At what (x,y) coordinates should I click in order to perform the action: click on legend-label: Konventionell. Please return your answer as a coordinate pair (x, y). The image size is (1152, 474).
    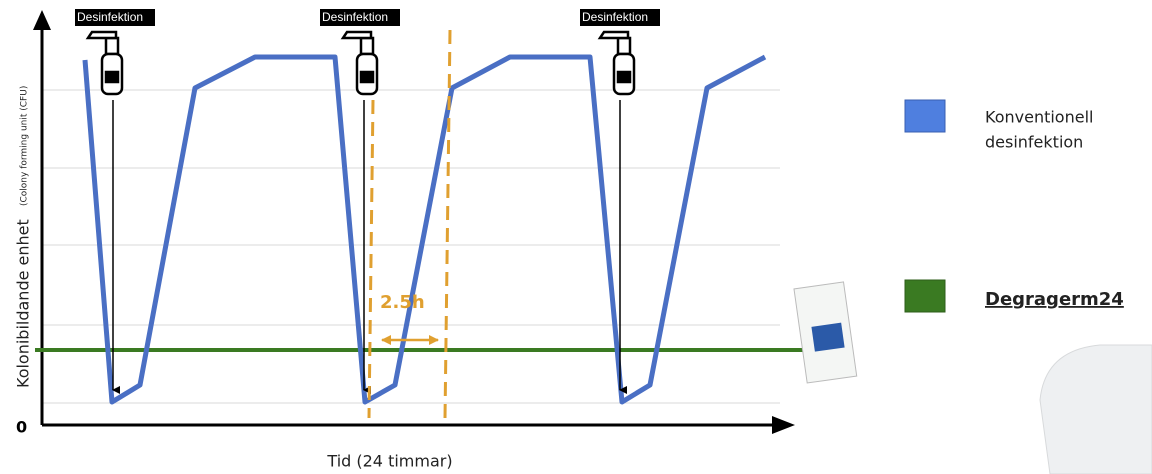
    Looking at the image, I should click on (1039, 117).